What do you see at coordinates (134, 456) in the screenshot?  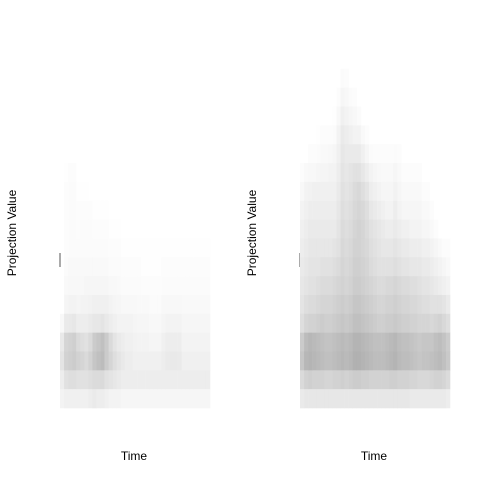 I see `x-axis-label: Time` at bounding box center [134, 456].